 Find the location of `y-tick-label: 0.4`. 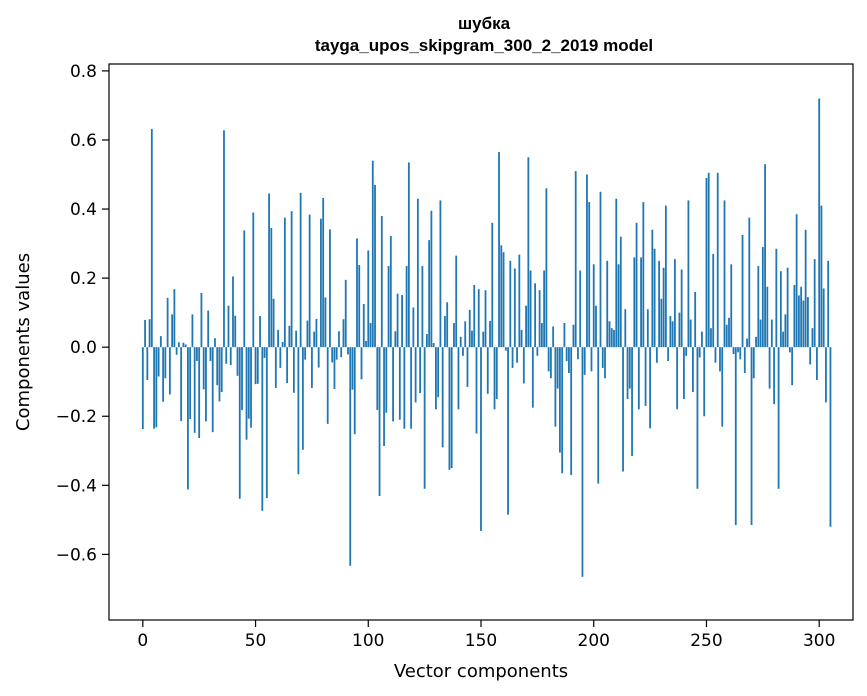

y-tick-label: 0.4 is located at coordinates (83, 210).